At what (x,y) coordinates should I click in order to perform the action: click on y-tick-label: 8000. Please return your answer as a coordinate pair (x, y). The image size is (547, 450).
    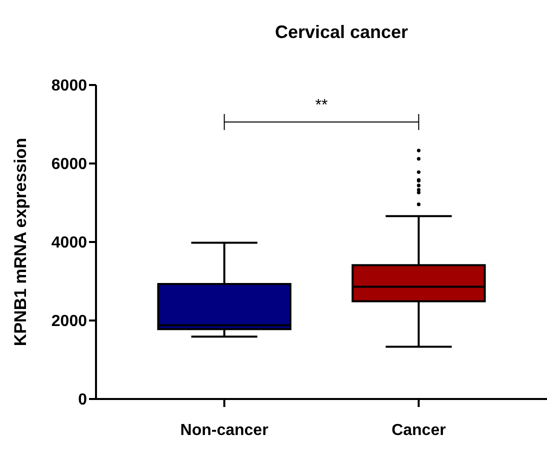
    Looking at the image, I should click on (69, 86).